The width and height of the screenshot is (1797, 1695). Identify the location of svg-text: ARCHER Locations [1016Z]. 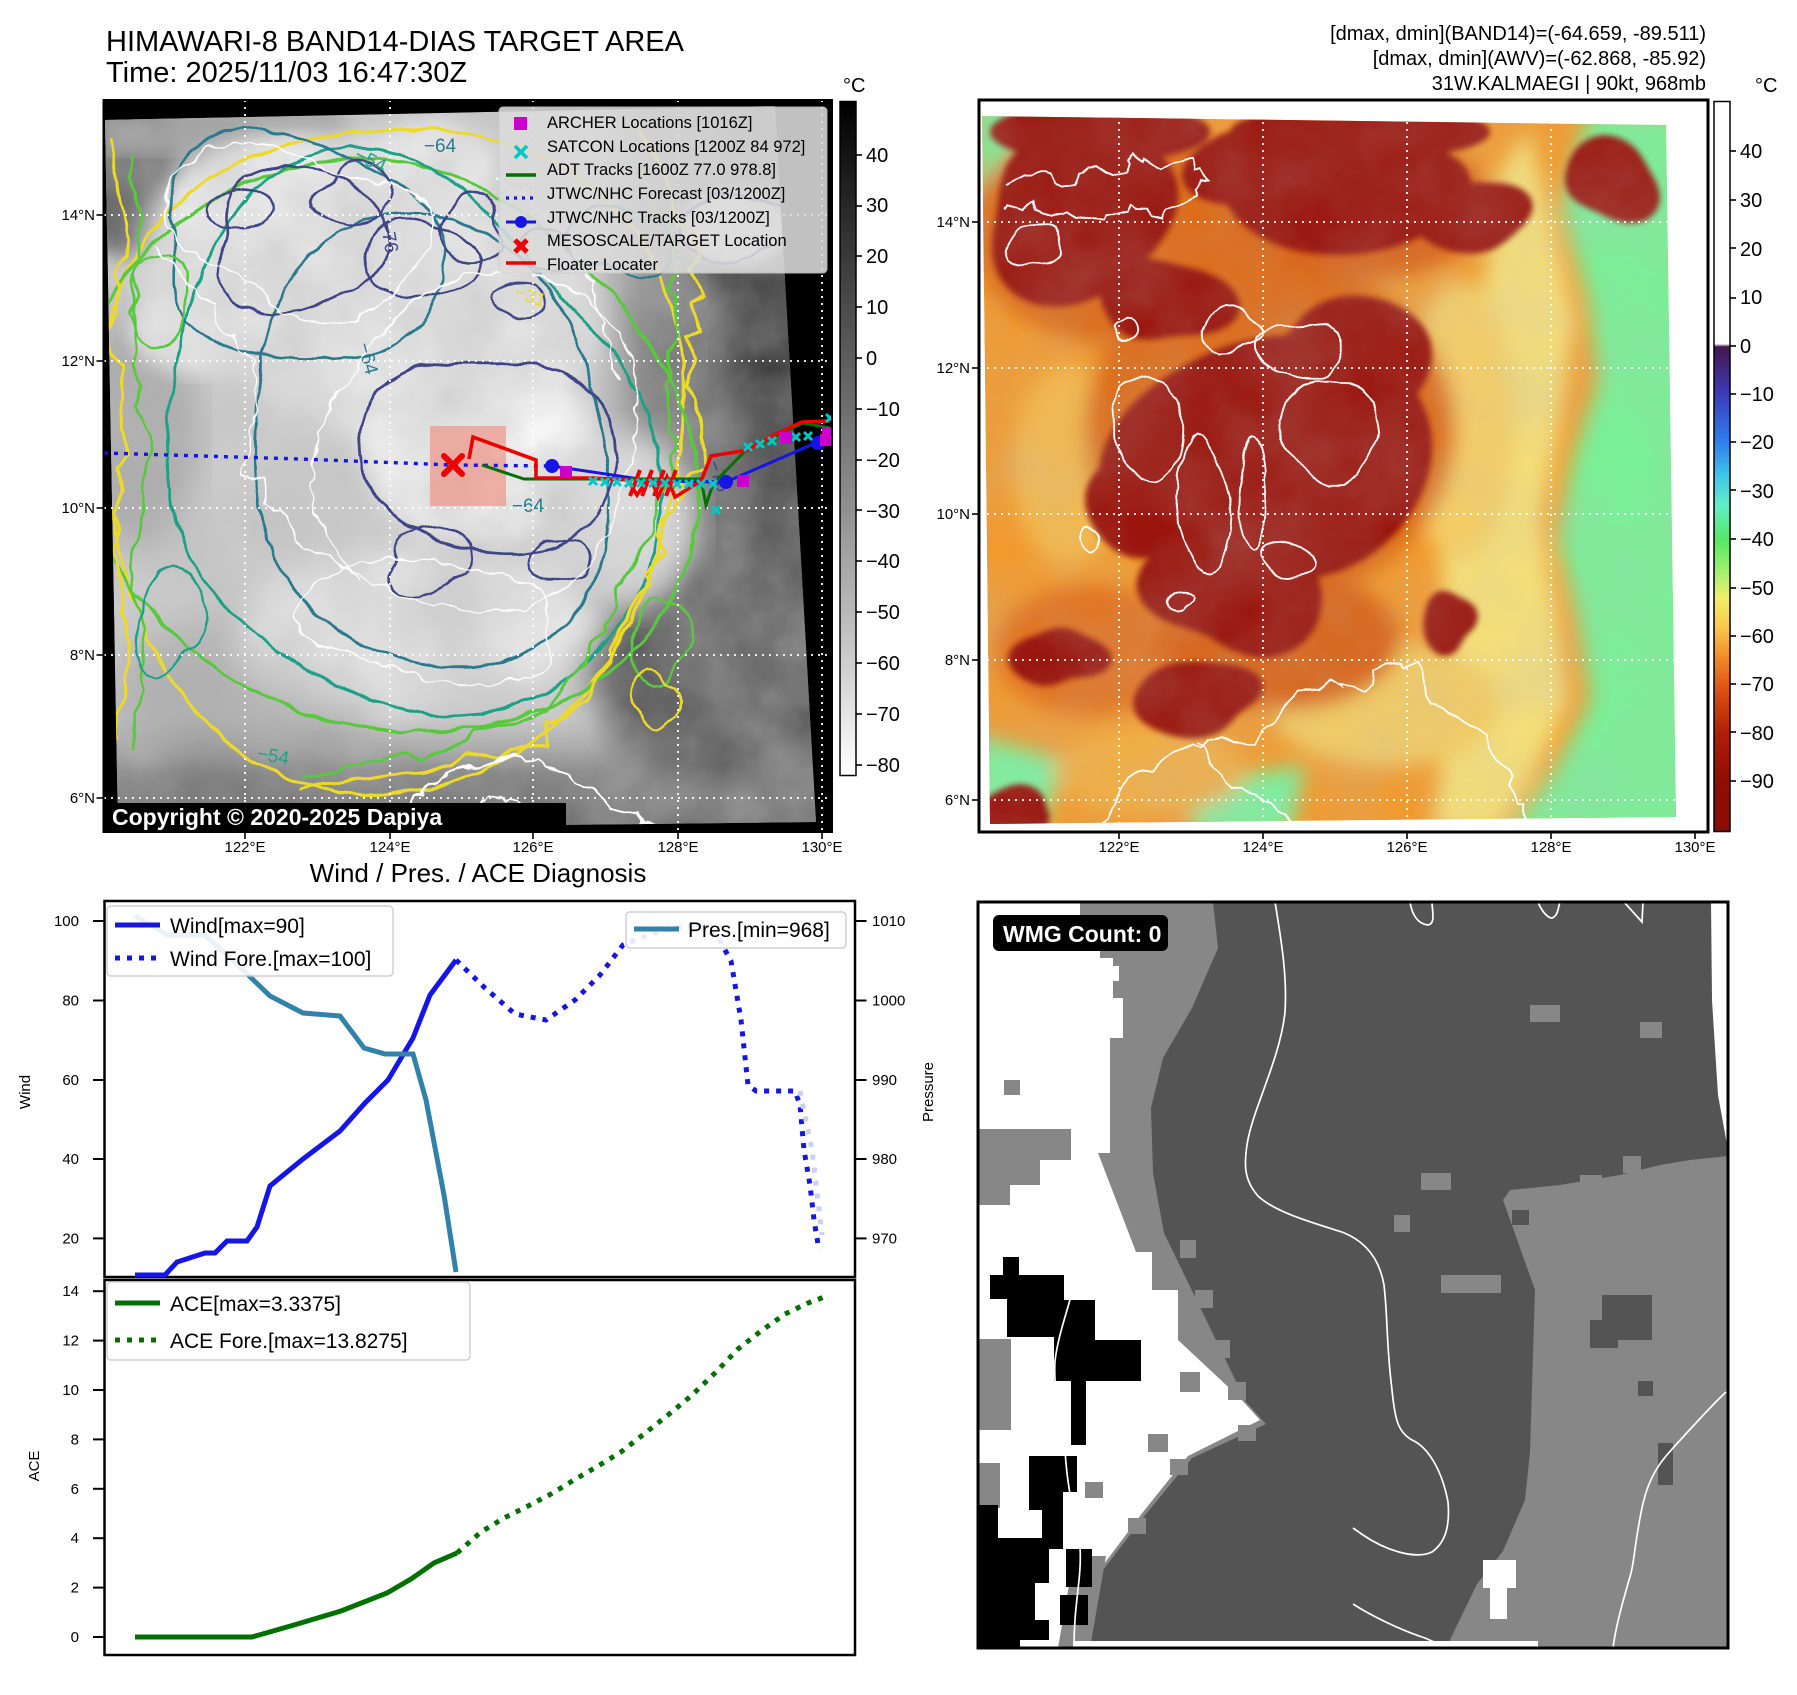
(649, 123).